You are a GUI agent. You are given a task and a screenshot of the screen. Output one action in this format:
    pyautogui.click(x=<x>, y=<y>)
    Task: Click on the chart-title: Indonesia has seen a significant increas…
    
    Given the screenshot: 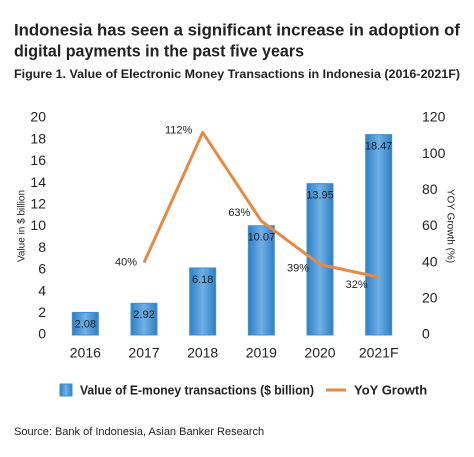 What is the action you would take?
    pyautogui.click(x=237, y=29)
    